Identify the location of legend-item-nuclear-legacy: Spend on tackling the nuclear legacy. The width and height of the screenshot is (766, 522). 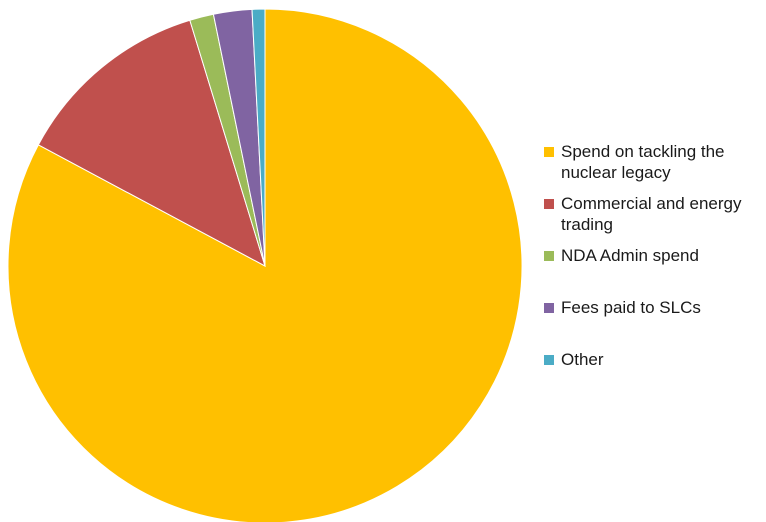
(655, 162).